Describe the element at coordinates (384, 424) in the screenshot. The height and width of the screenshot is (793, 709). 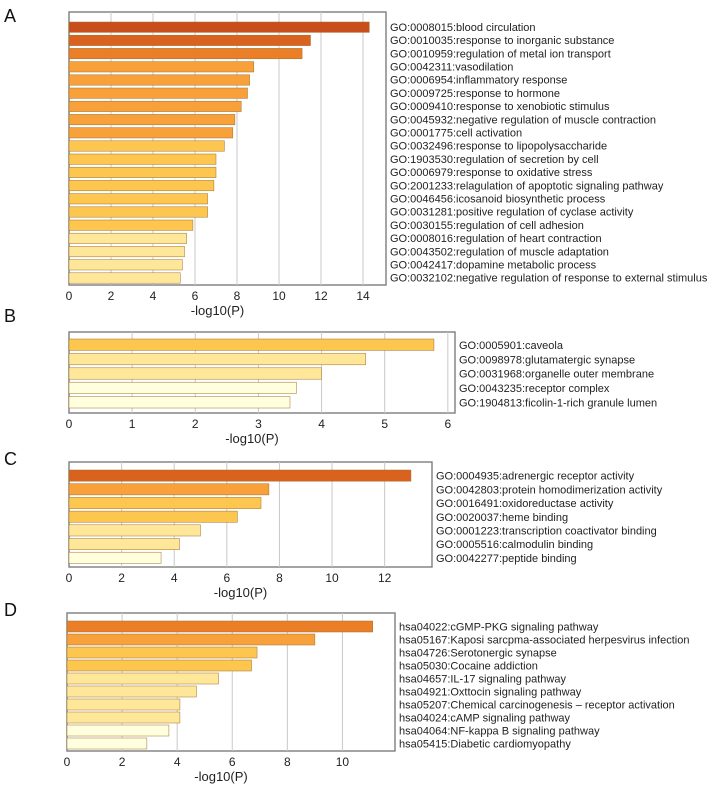
I see `x-tick-label: 5` at that location.